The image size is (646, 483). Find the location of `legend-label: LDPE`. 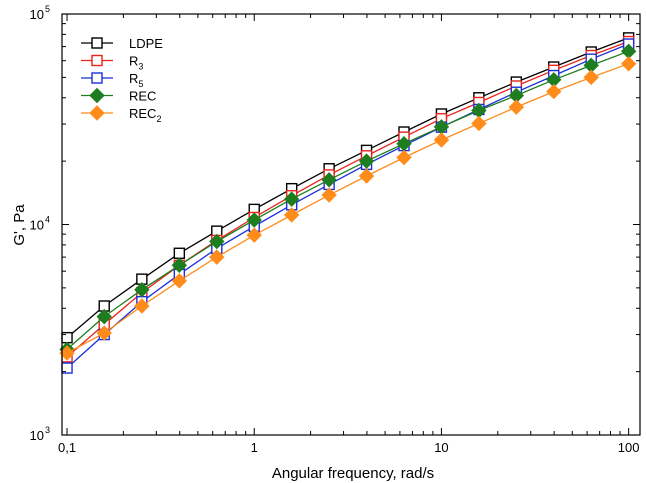

legend-label: LDPE is located at coordinates (146, 43).